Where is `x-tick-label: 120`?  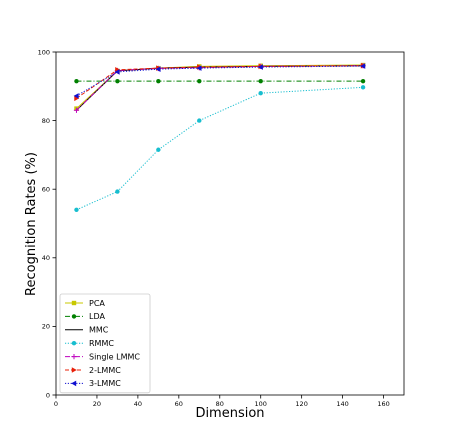 x-tick-label: 120 is located at coordinates (301, 404).